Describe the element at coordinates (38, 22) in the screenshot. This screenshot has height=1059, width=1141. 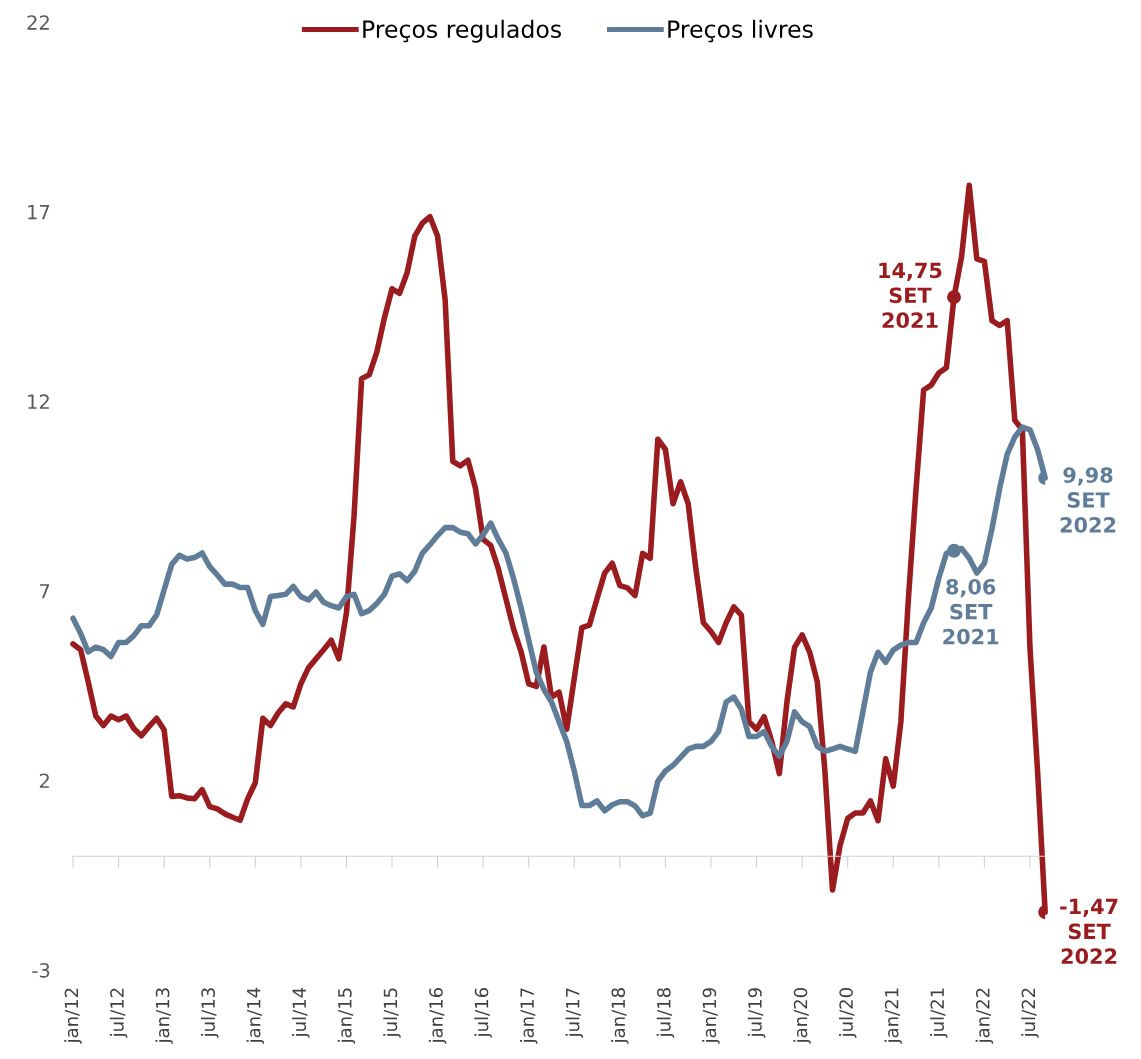
I see `y-tick-label: 22` at that location.